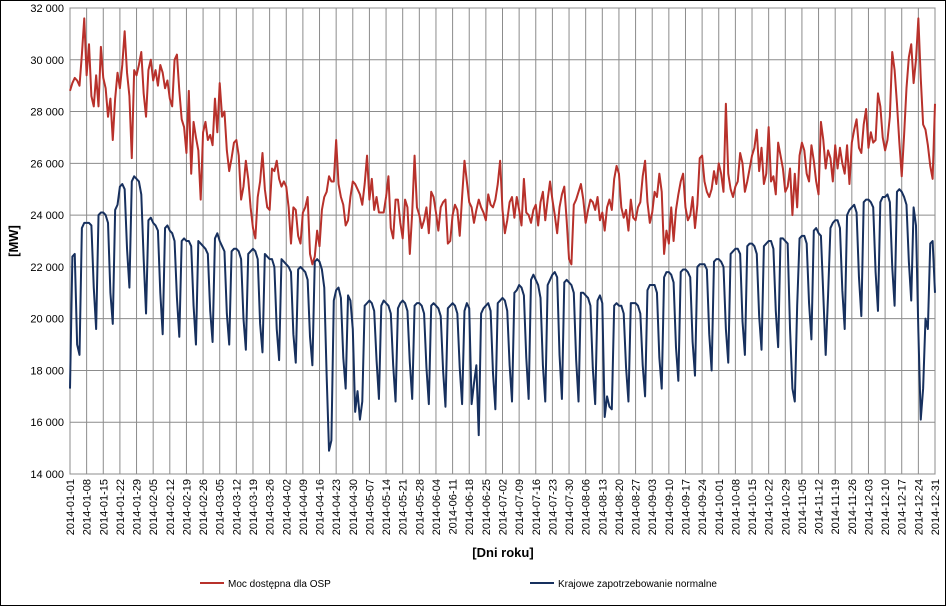  Describe the element at coordinates (71, 507) in the screenshot. I see `x-tick-label: 2014-01-01` at that location.